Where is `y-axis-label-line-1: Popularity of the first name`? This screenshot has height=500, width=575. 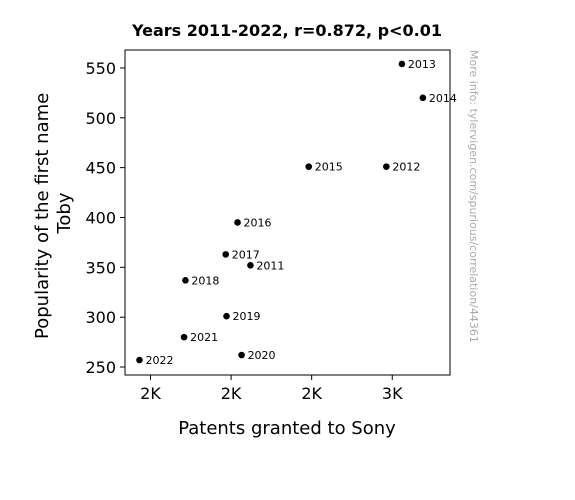 y-axis-label-line-1: Popularity of the first name is located at coordinates (42, 216).